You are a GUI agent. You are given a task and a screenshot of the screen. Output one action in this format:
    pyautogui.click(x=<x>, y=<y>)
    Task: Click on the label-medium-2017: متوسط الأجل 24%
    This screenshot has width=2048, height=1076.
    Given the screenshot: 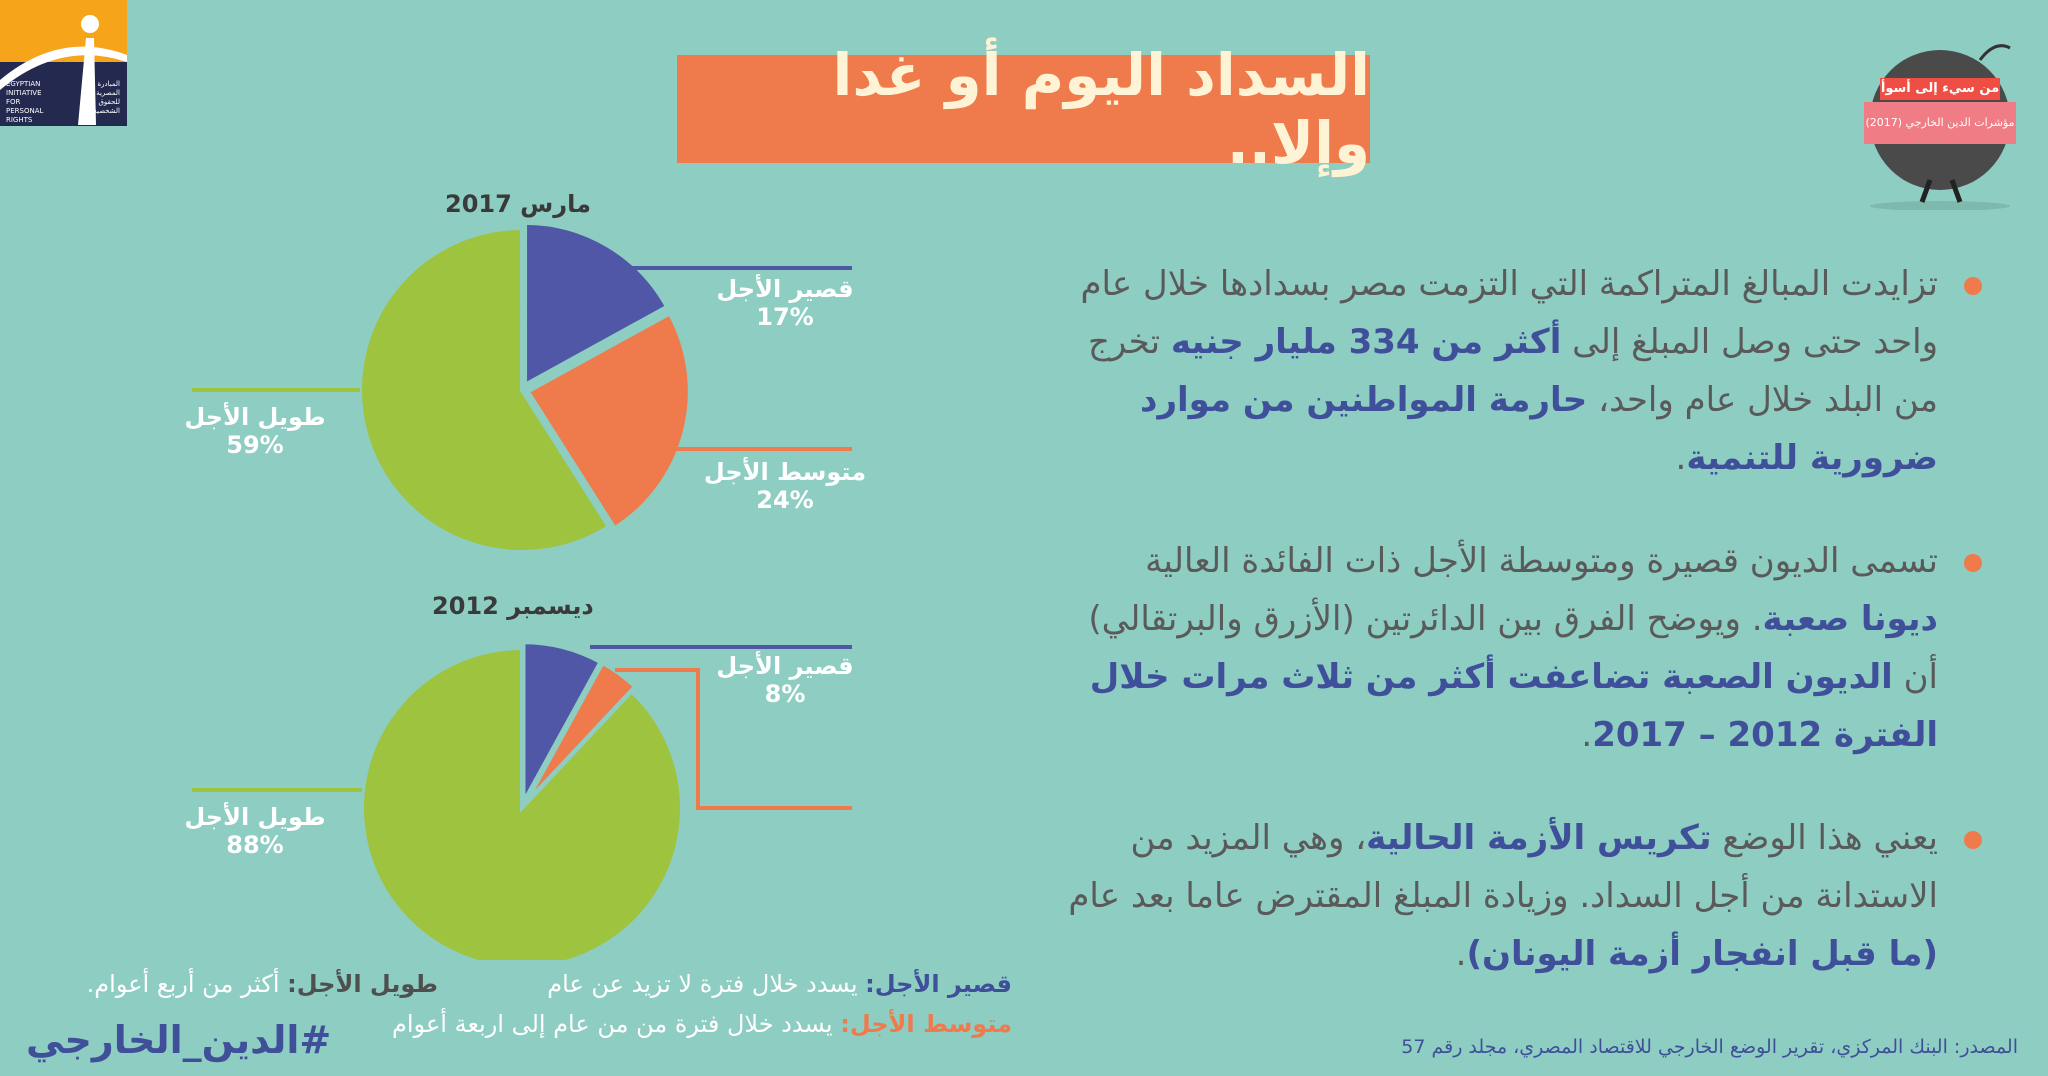 What is the action you would take?
    pyautogui.click(x=785, y=486)
    